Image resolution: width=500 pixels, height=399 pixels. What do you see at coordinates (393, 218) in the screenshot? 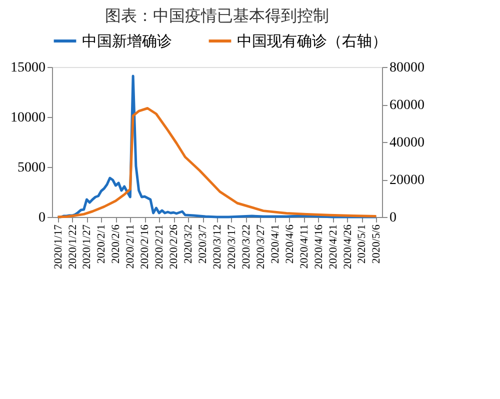
I see `y2-tick-label: 0` at bounding box center [393, 218].